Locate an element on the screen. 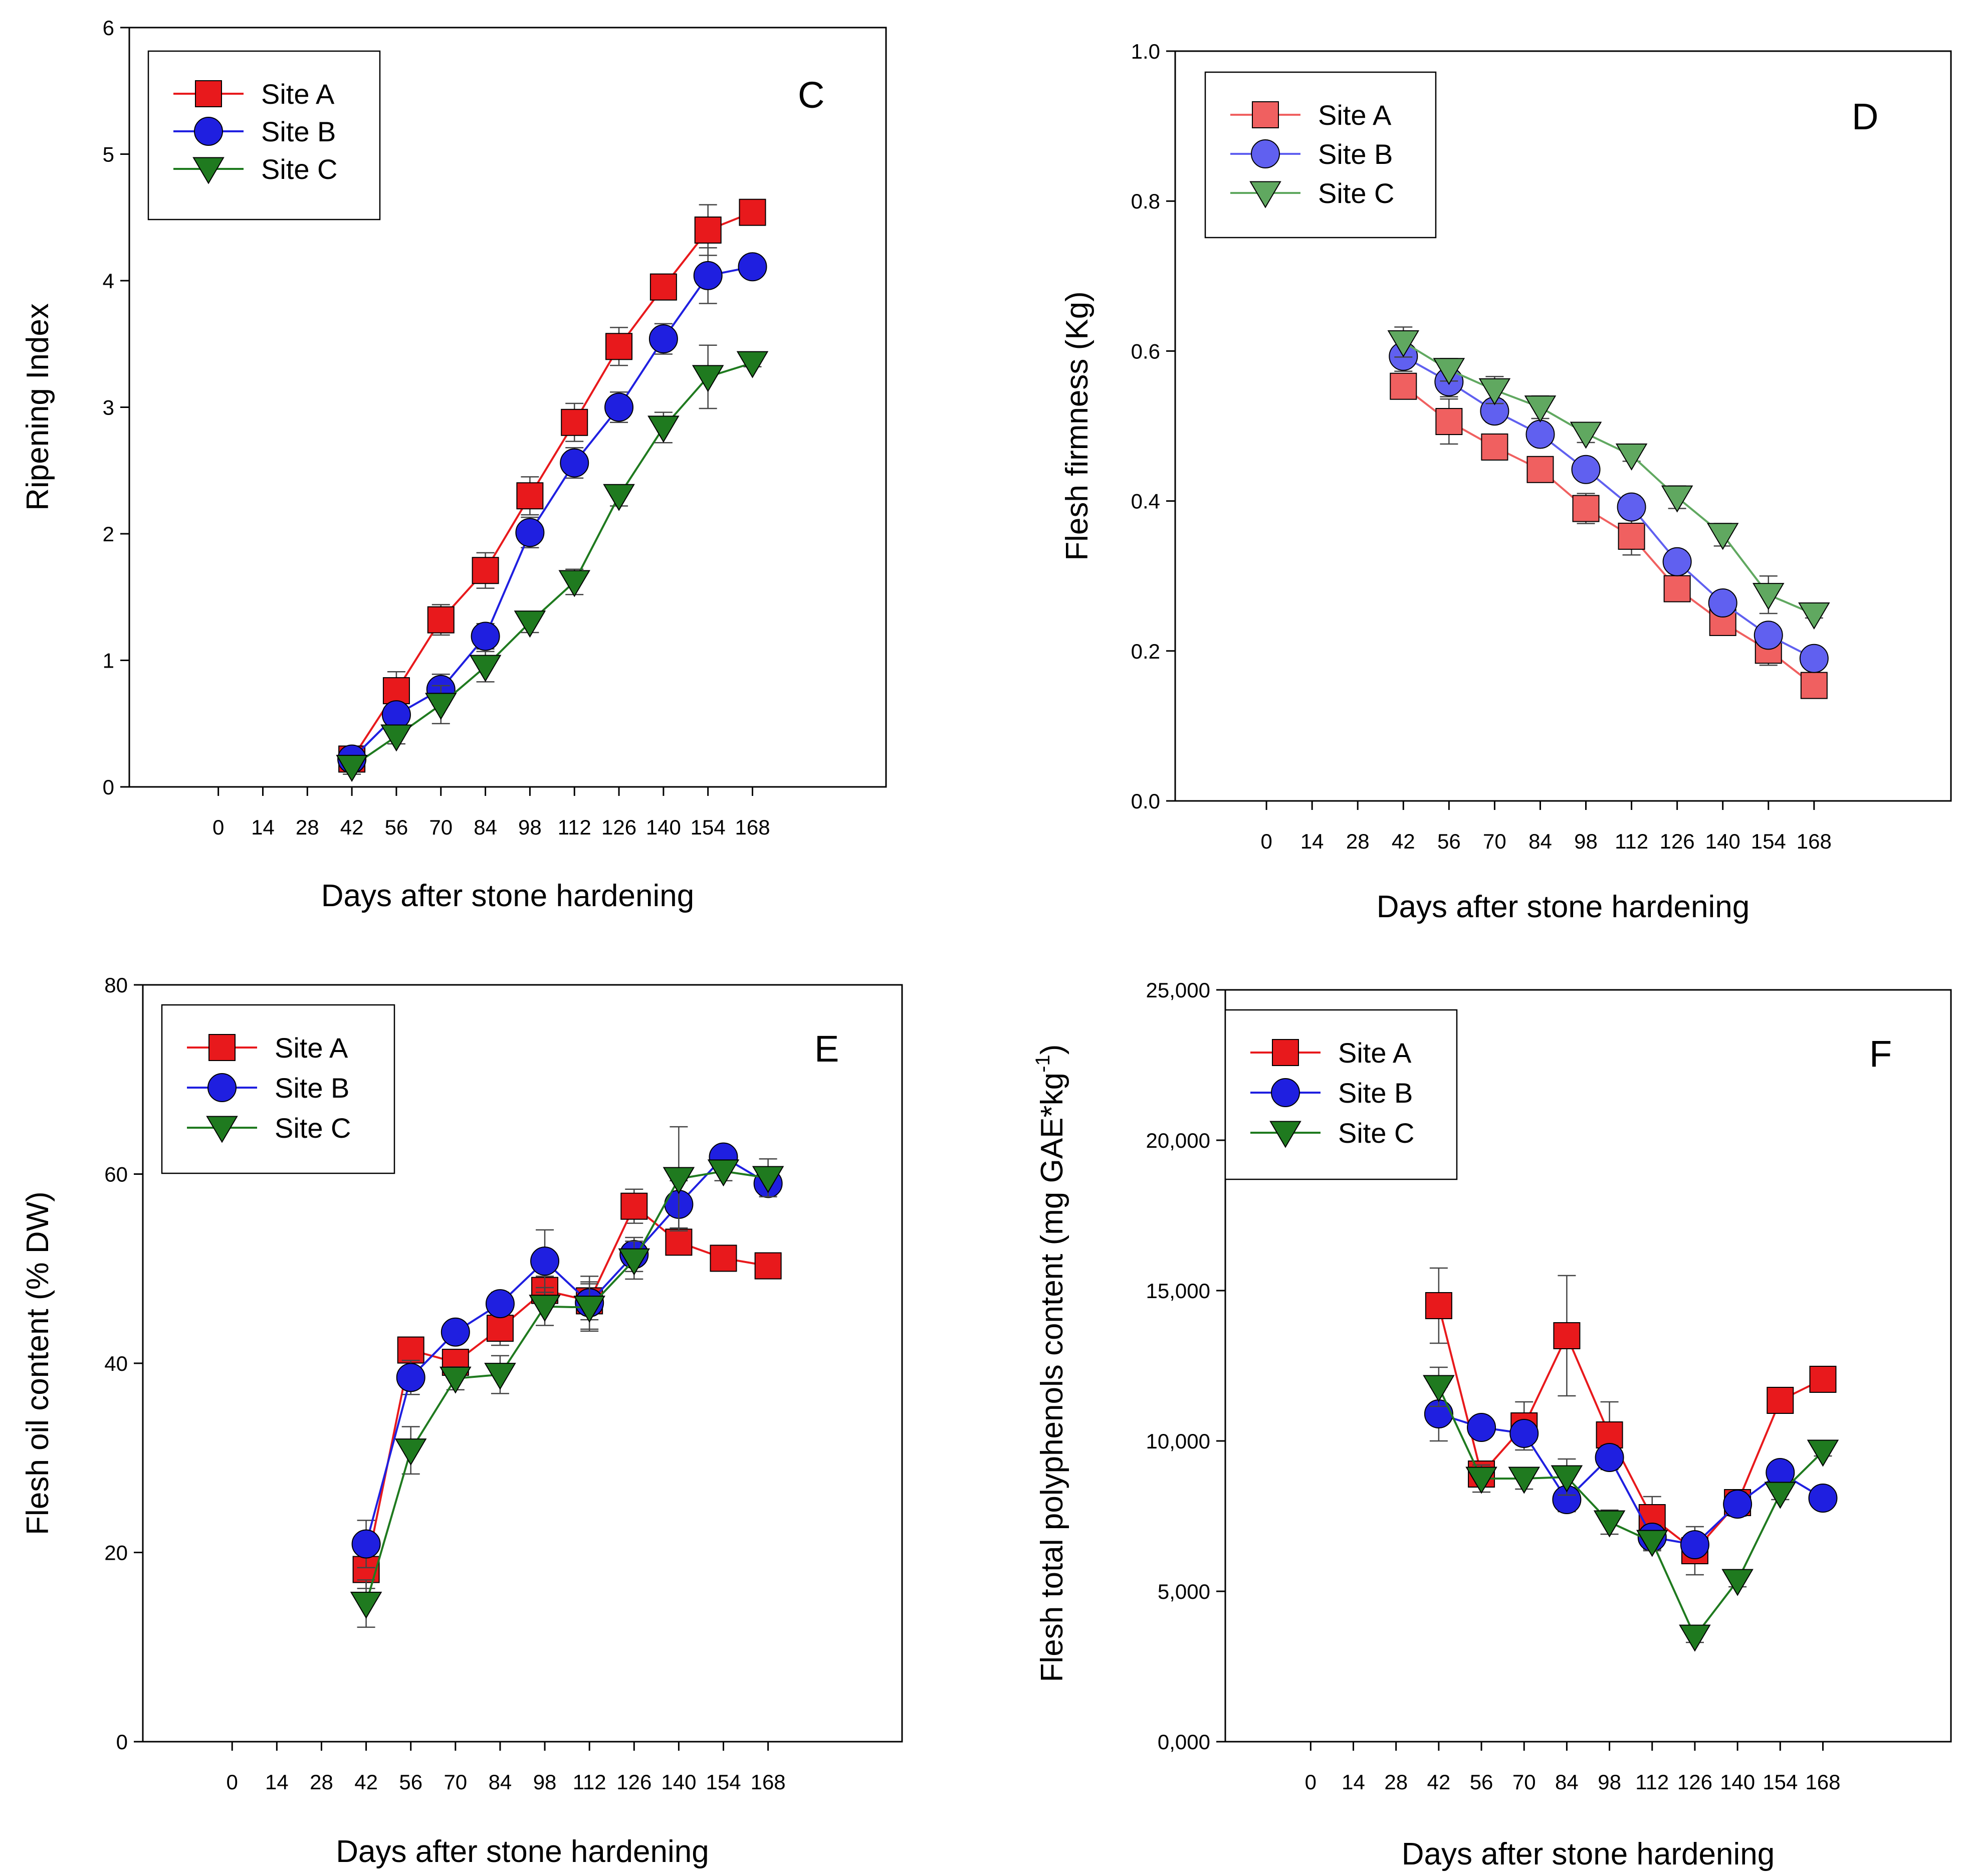  y-tick-label: 15,000 is located at coordinates (1178, 1291).